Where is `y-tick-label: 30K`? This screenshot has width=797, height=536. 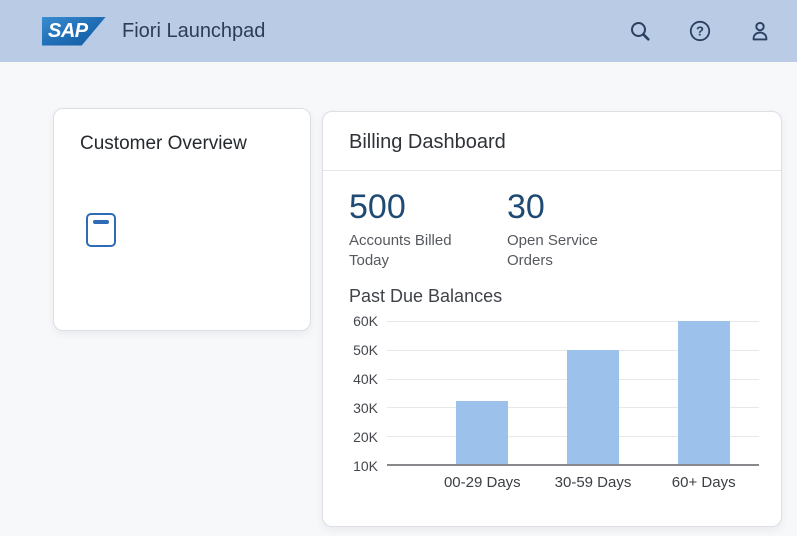 y-tick-label: 30K is located at coordinates (365, 408).